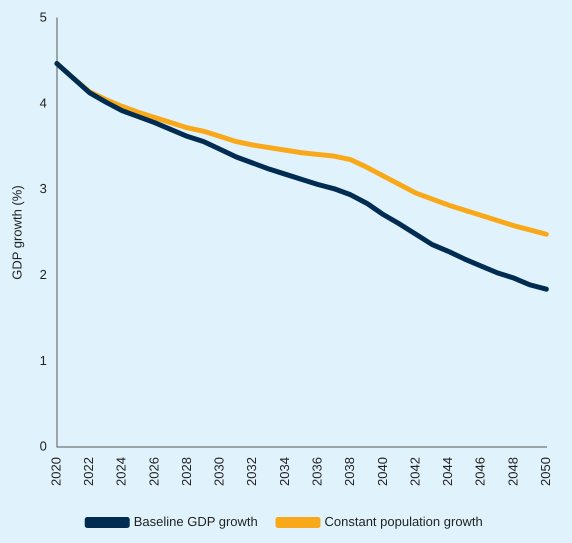 This screenshot has height=543, width=572. Describe the element at coordinates (317, 471) in the screenshot. I see `x-tick-label: 2036` at that location.